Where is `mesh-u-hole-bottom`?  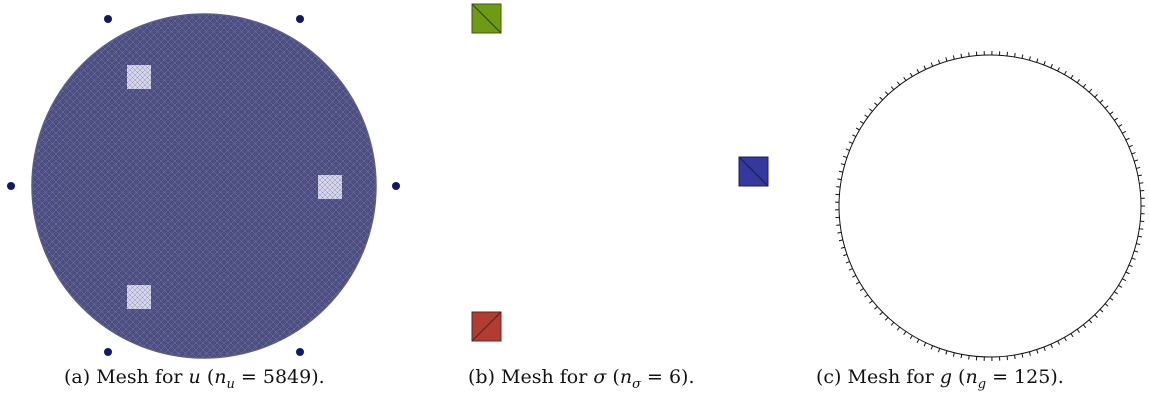
mesh-u-hole-bottom is located at coordinates (139, 297).